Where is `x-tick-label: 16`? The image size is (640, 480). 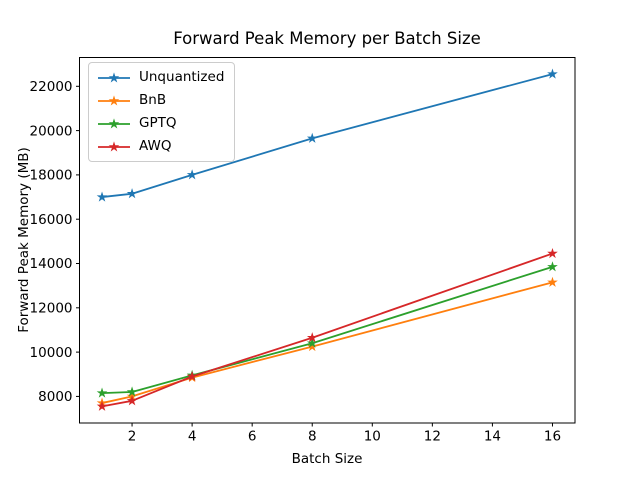
x-tick-label: 16 is located at coordinates (552, 437).